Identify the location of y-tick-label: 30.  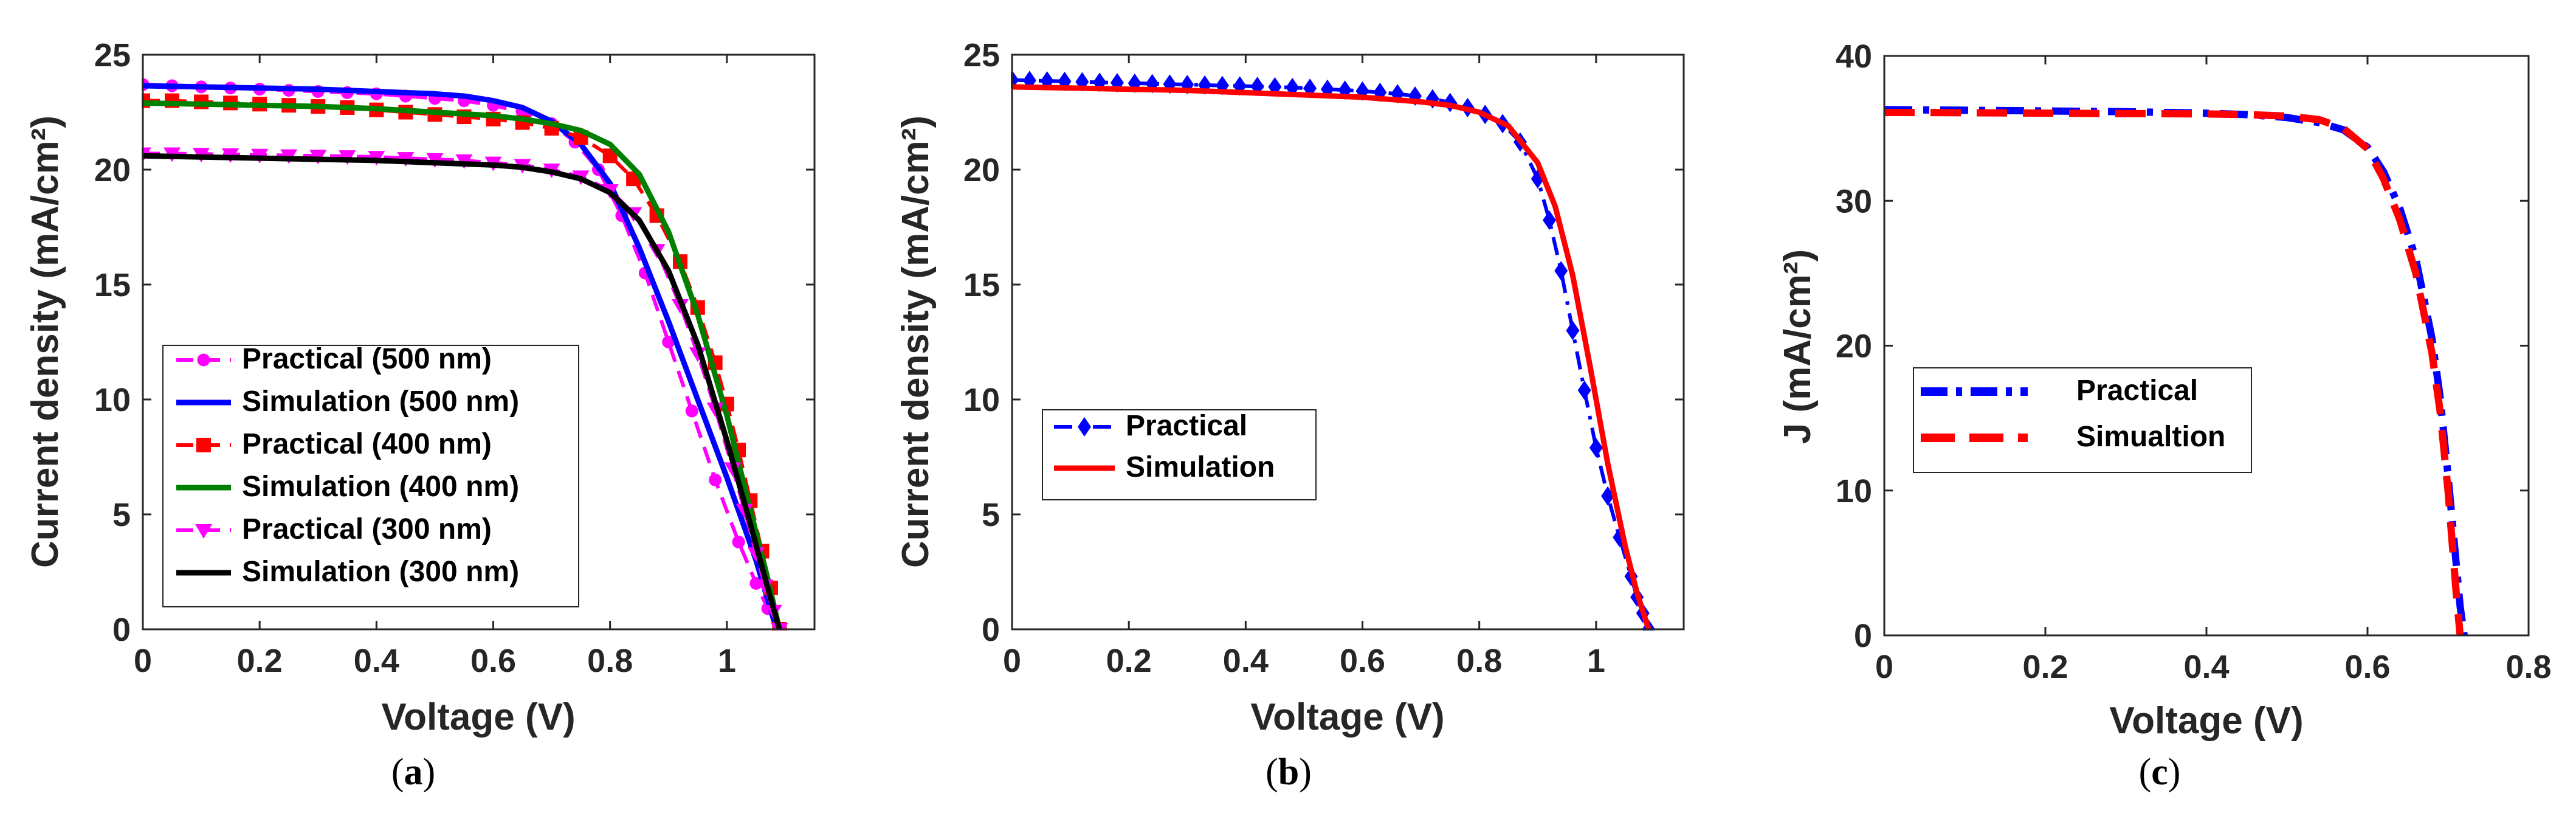
(1854, 201).